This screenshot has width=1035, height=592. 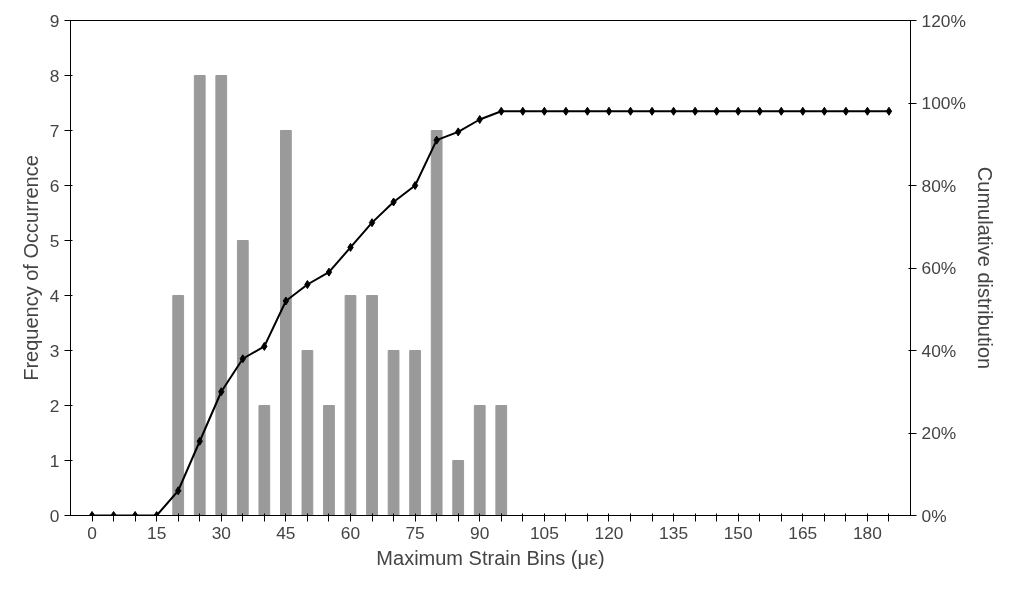 I want to click on x-tick-label: 75, so click(x=415, y=532).